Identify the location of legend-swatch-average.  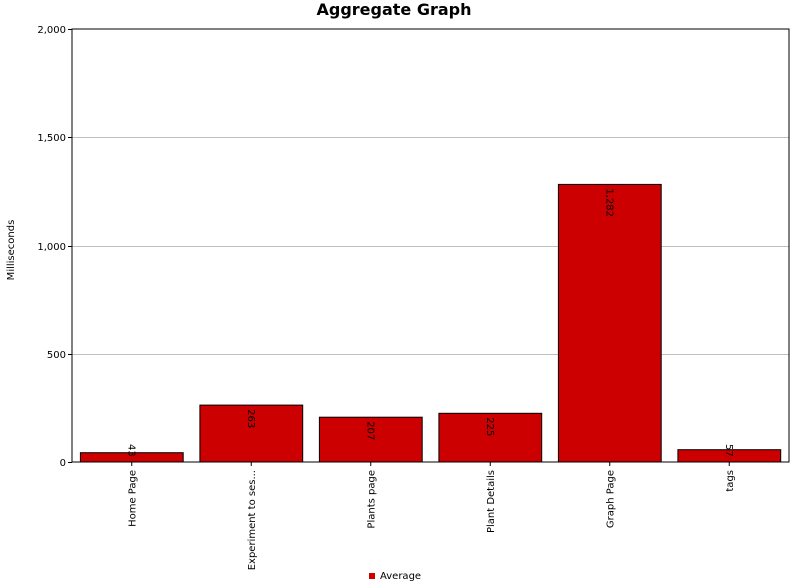
(372, 576).